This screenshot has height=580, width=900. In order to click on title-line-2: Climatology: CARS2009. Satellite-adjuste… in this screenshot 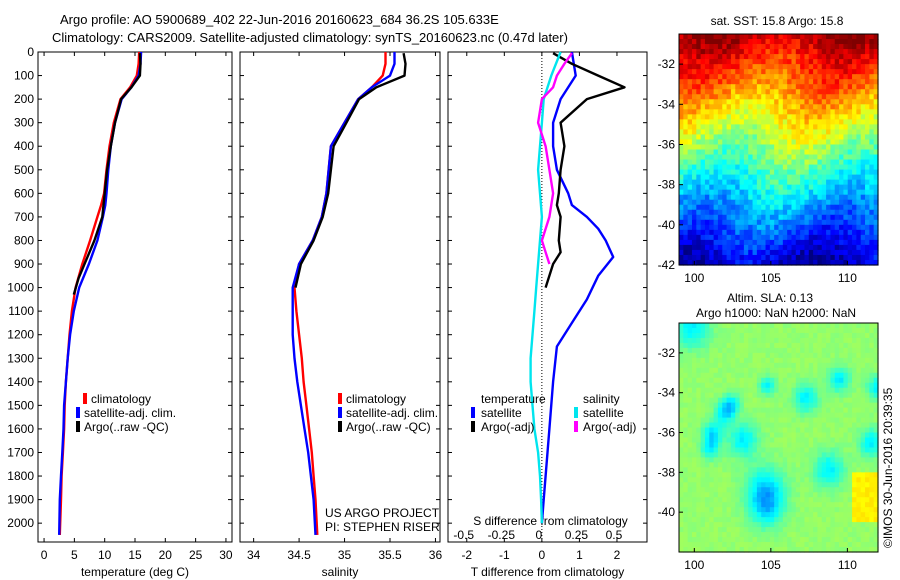, I will do `click(310, 37)`.